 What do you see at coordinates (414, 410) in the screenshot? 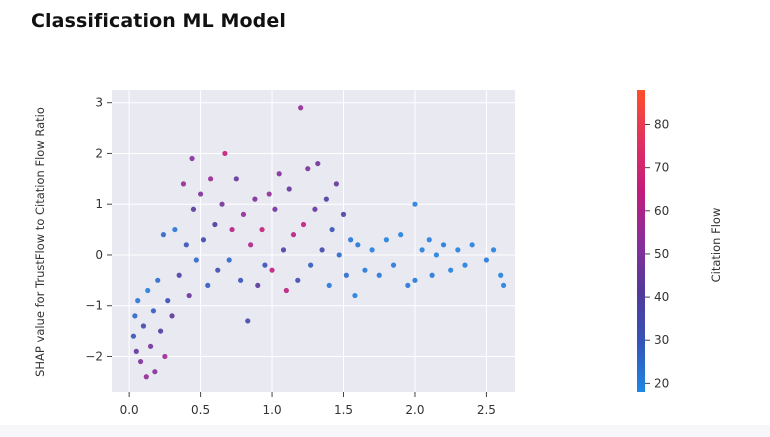
I see `x-tick-label-4: 2.0` at bounding box center [414, 410].